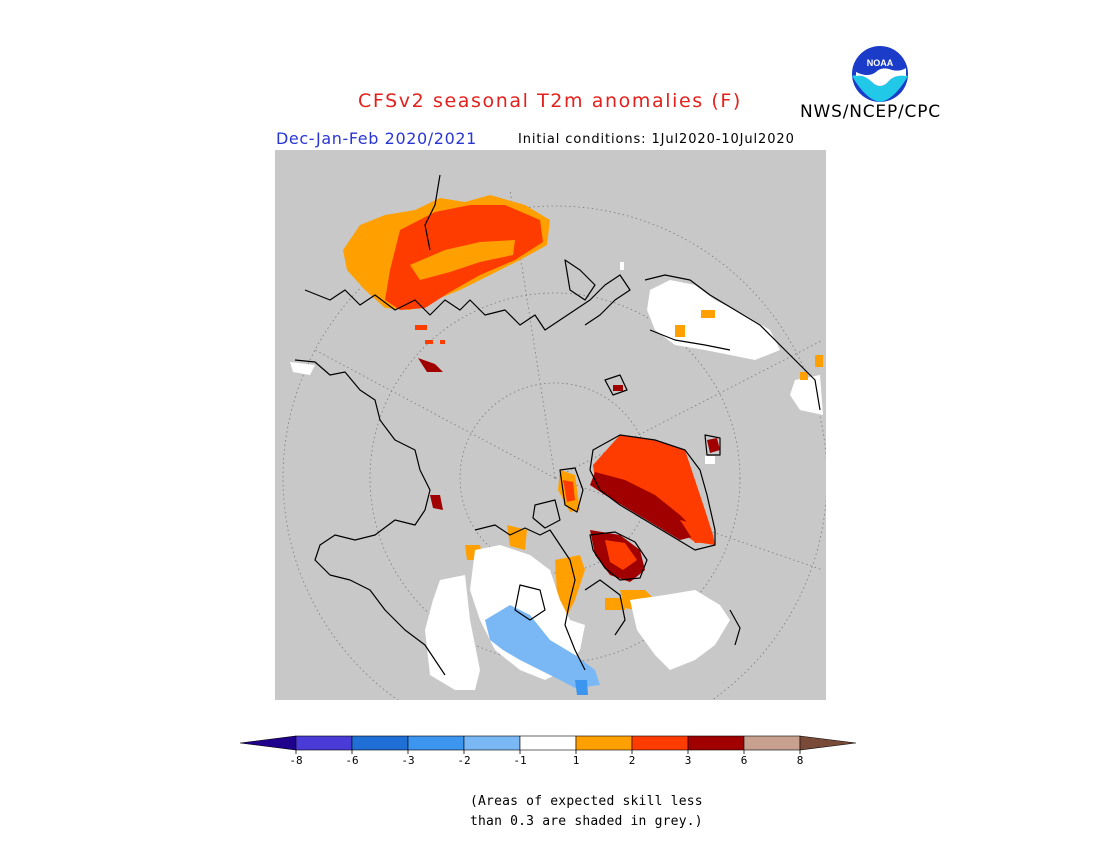  Describe the element at coordinates (870, 112) in the screenshot. I see `agency-label: NWS/NCEP/CPC` at that location.